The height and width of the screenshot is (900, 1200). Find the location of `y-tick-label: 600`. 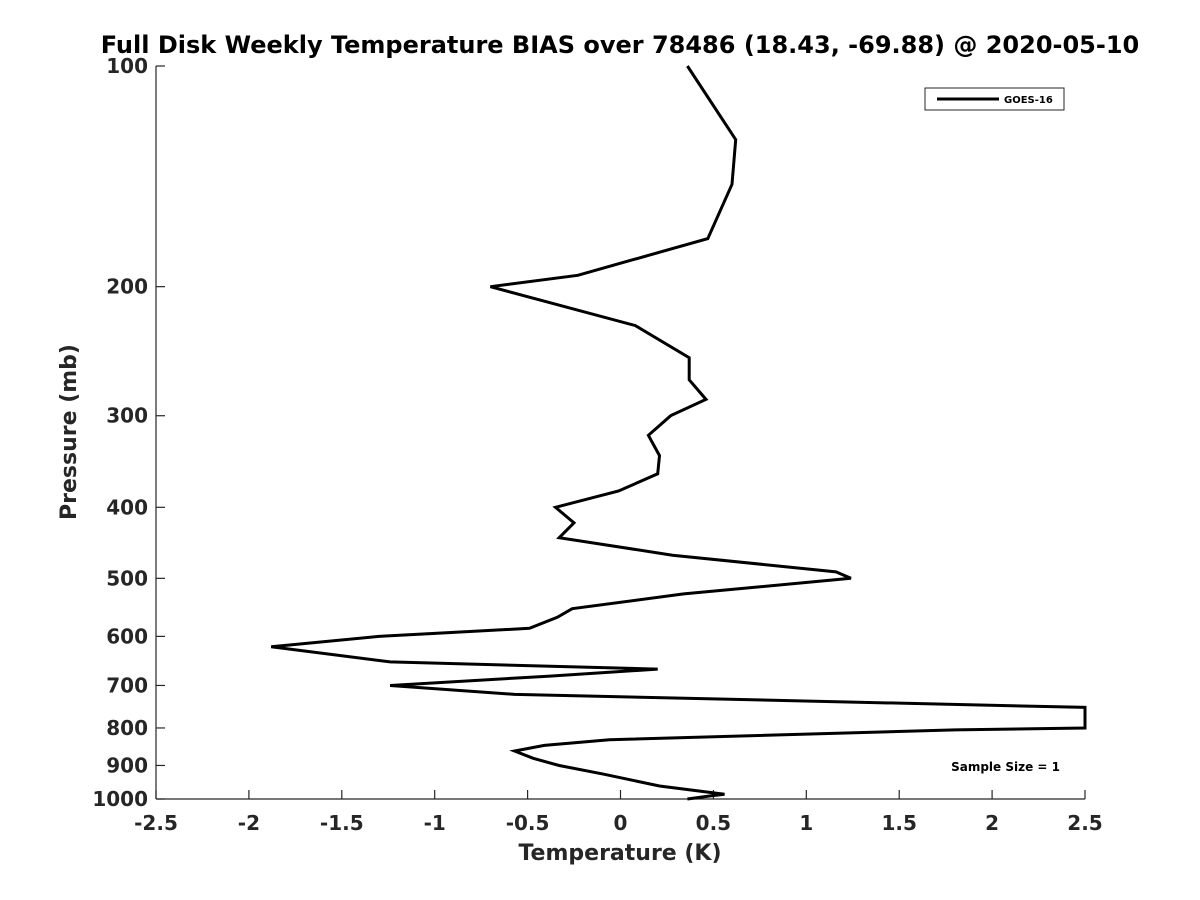

y-tick-label: 600 is located at coordinates (127, 636).